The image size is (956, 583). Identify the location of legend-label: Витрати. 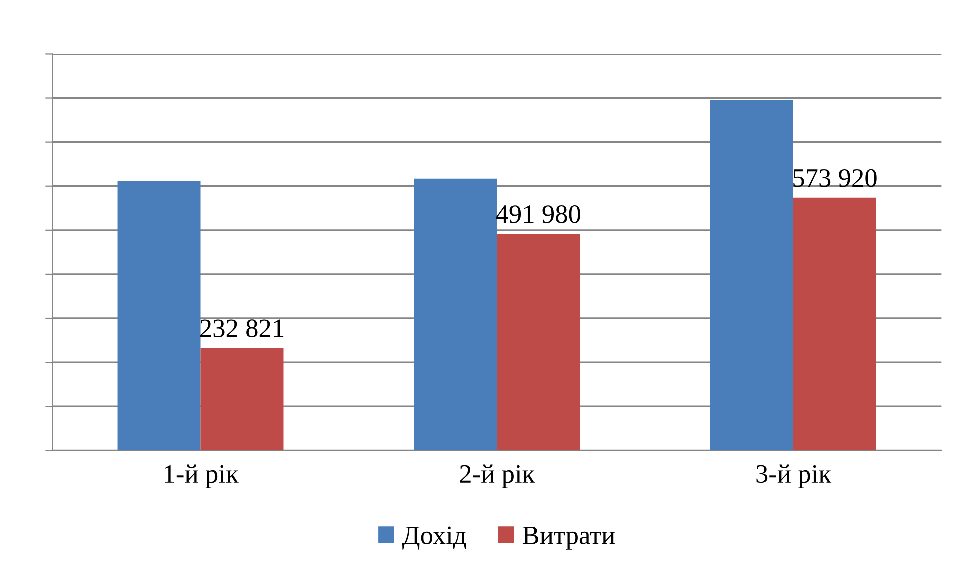
(569, 538).